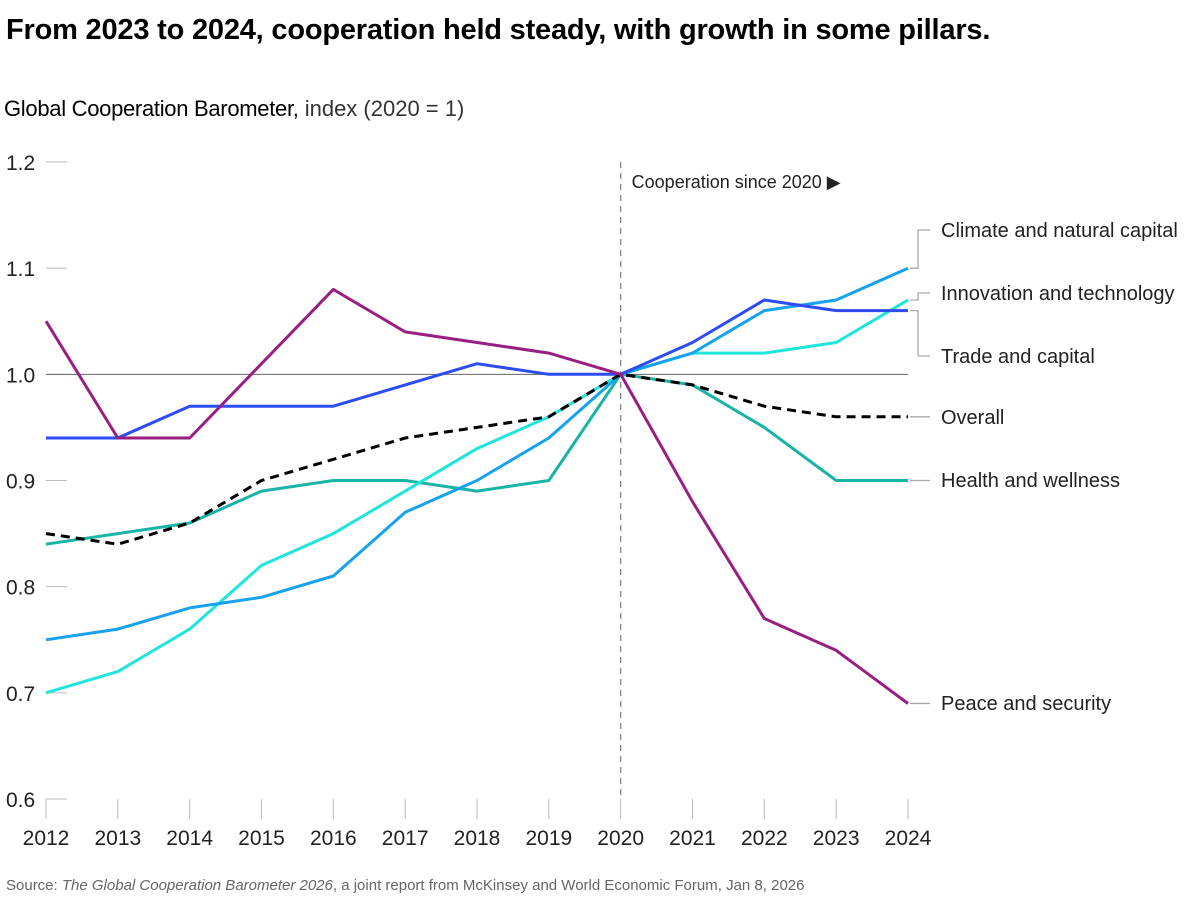 The width and height of the screenshot is (1200, 914). What do you see at coordinates (20, 588) in the screenshot?
I see `y-tick-label: 0.8` at bounding box center [20, 588].